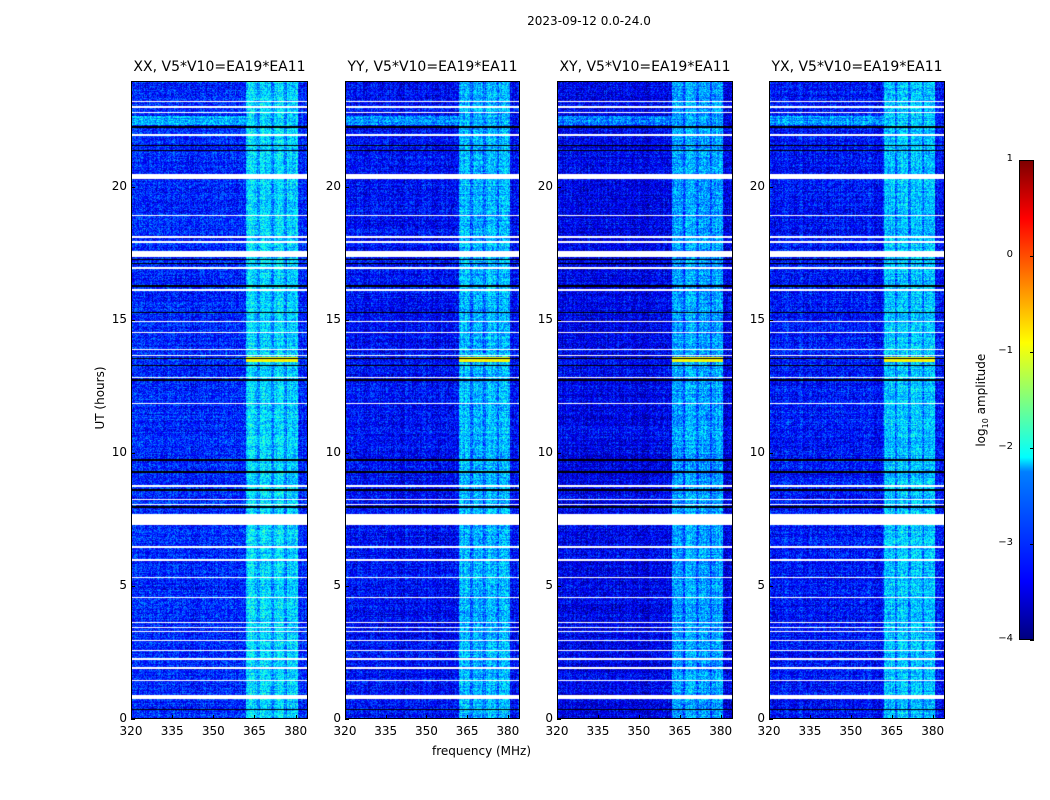 The width and height of the screenshot is (1050, 800). Describe the element at coordinates (1005, 350) in the screenshot. I see `colorbar-tick-label: −1` at that location.